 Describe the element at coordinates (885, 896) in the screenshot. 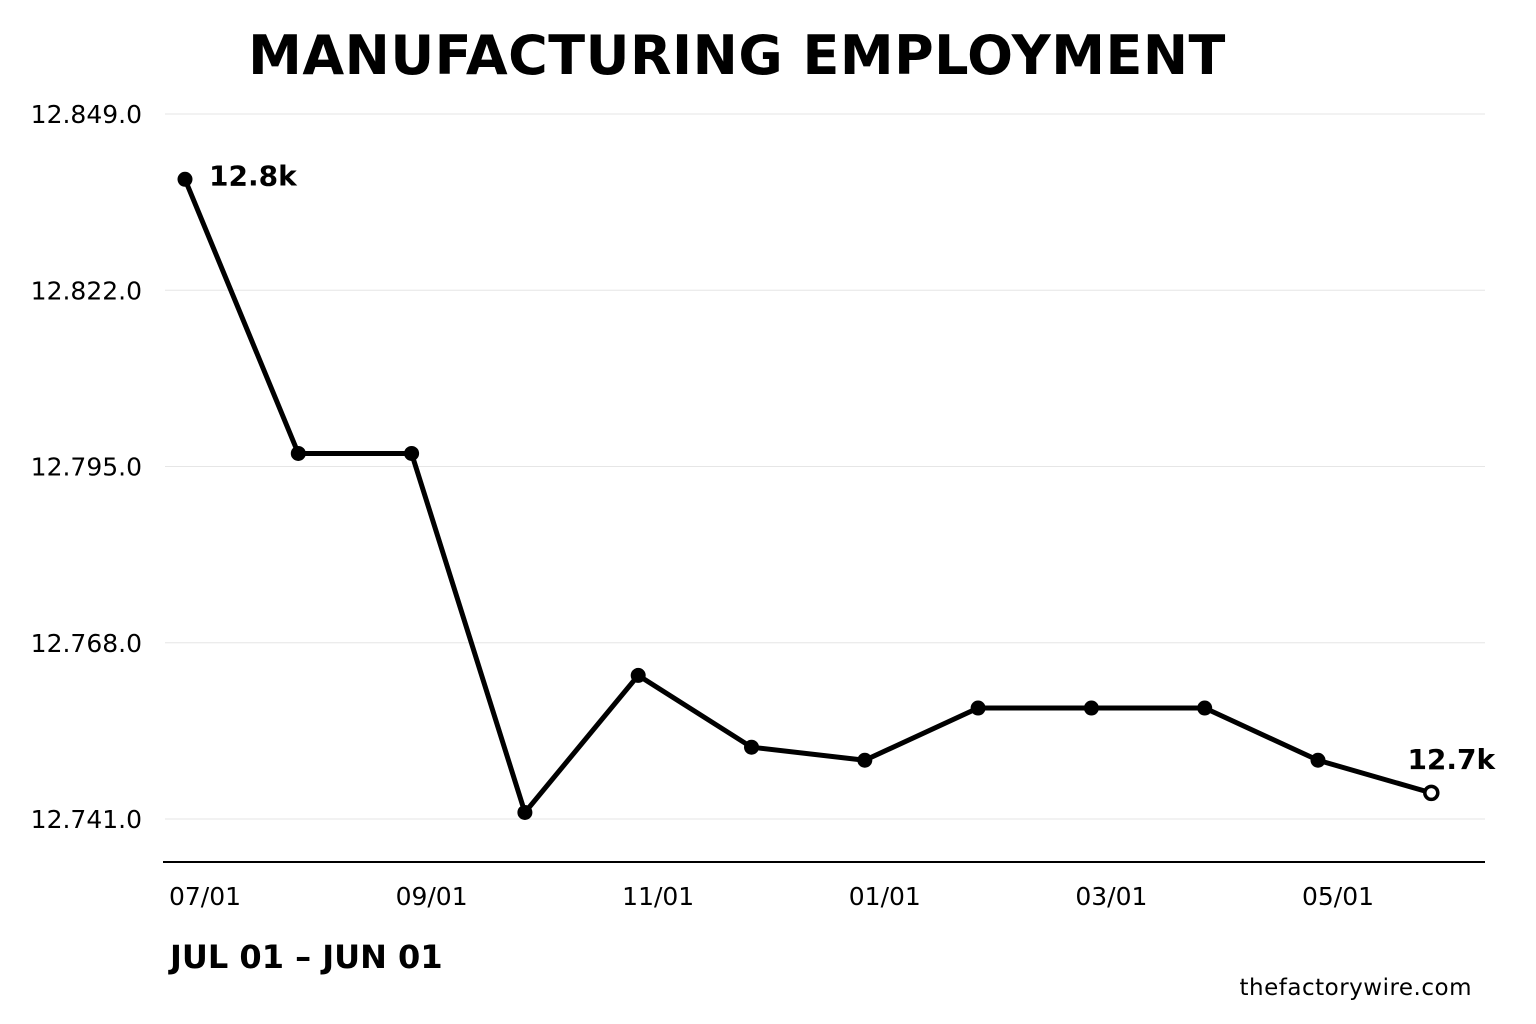

I see `x-tick-label: 01/01` at that location.